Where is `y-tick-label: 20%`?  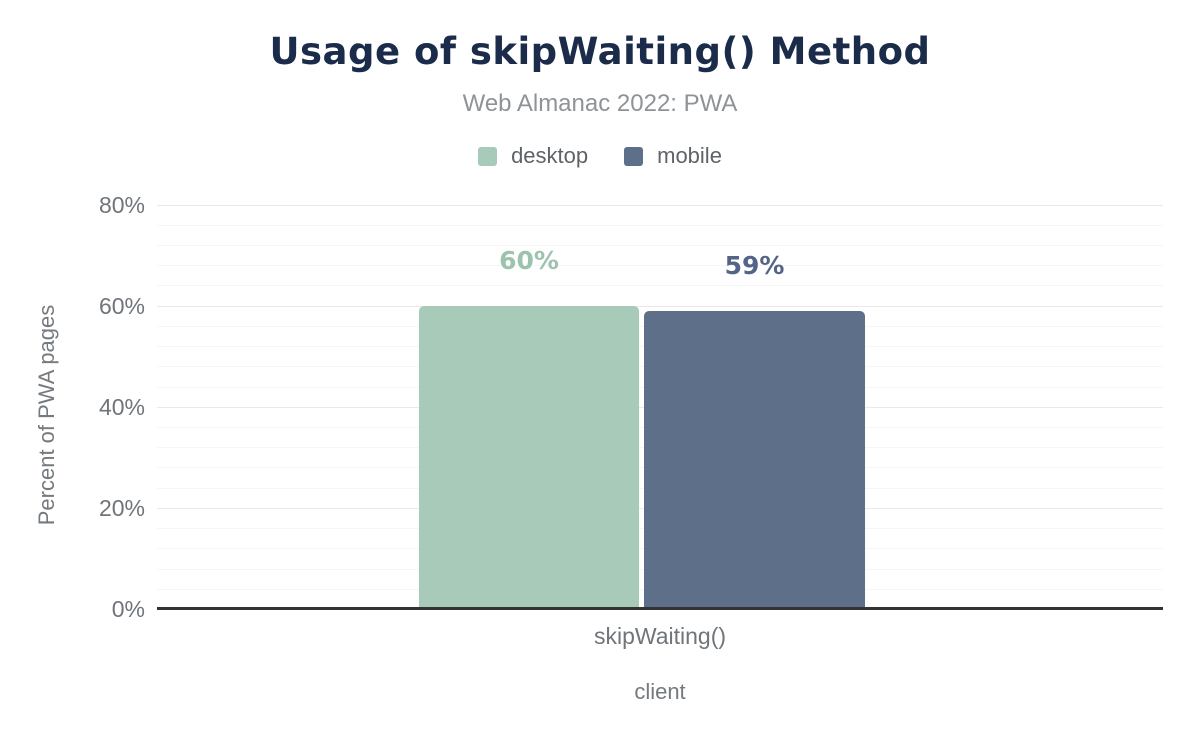 y-tick-label: 20% is located at coordinates (121, 507).